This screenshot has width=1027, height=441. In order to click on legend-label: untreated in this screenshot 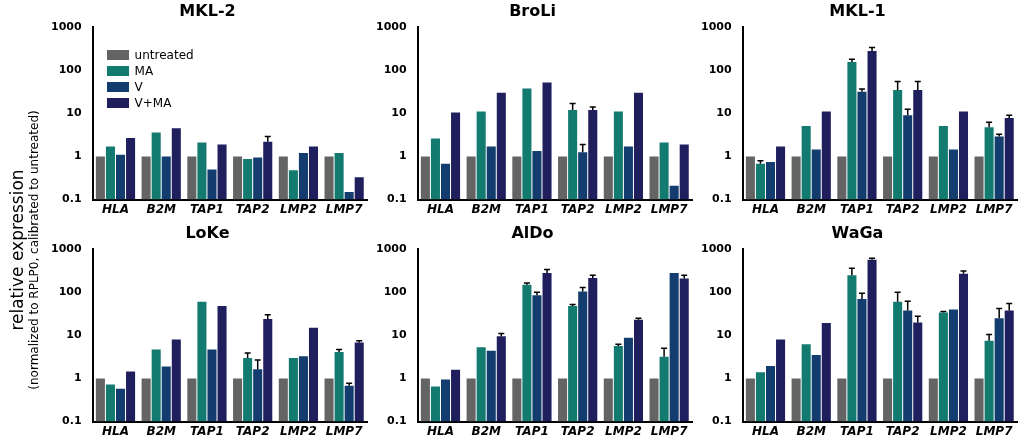, I will do `click(164, 55)`.